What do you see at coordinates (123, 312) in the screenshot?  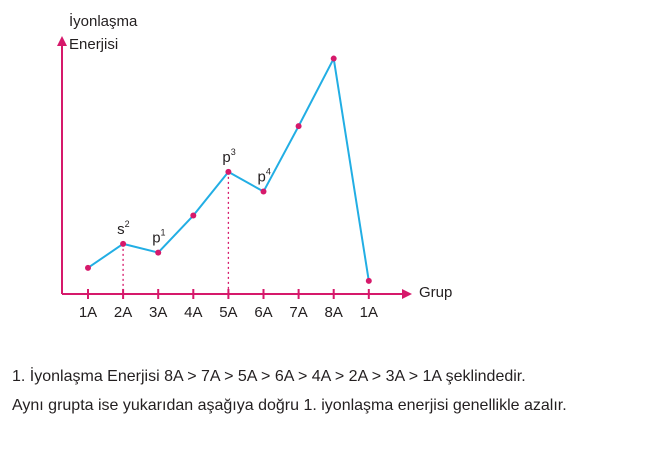 I see `x-tick-label: 2A` at bounding box center [123, 312].